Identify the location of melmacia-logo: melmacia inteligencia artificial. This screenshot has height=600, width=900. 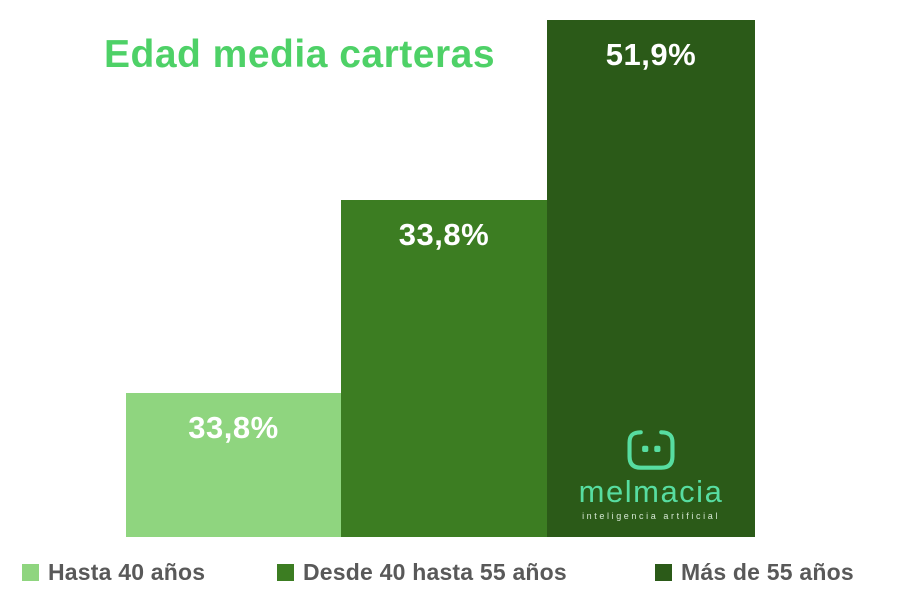
(651, 474).